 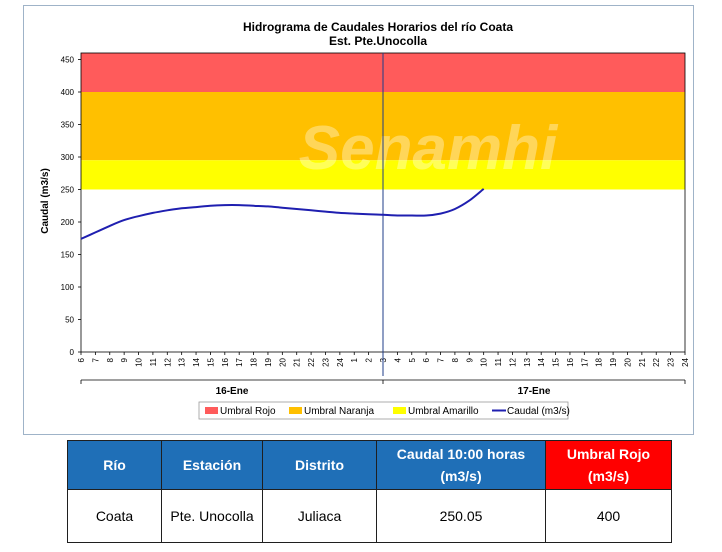 What do you see at coordinates (461, 516) in the screenshot?
I see `cell-caudal: 250.05` at bounding box center [461, 516].